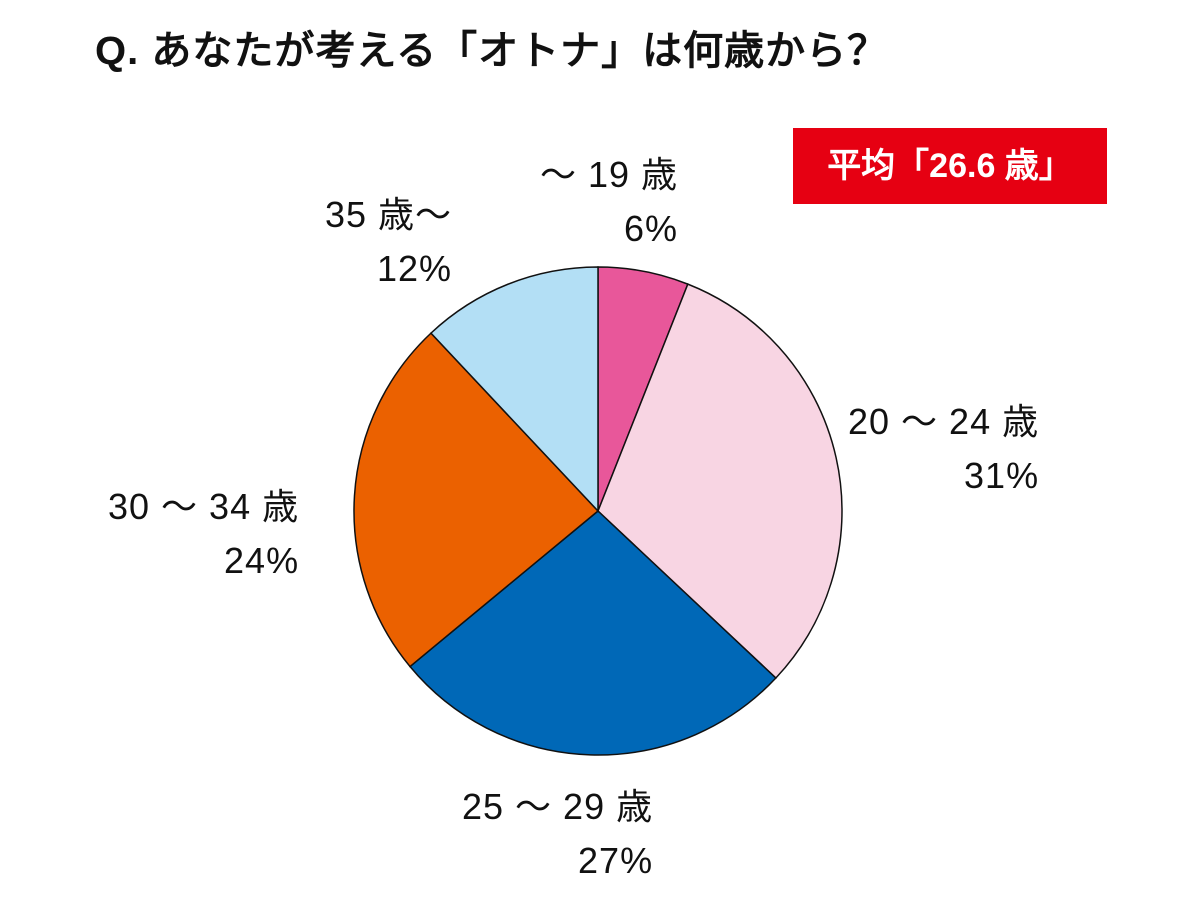 This screenshot has height=900, width=1200. I want to click on slice-label-35-plus: 35 歳～ 12%, so click(388, 242).